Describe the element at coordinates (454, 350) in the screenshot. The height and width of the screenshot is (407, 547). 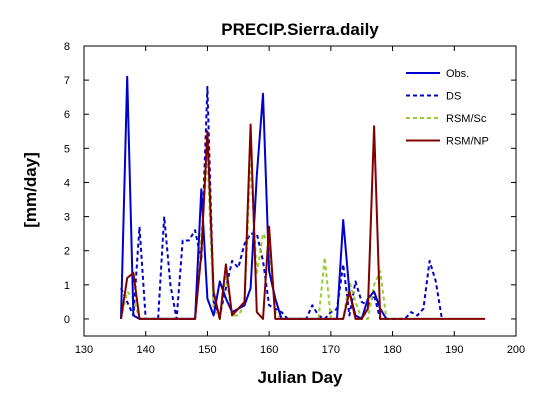
I see `x-tick-label: 190` at that location.